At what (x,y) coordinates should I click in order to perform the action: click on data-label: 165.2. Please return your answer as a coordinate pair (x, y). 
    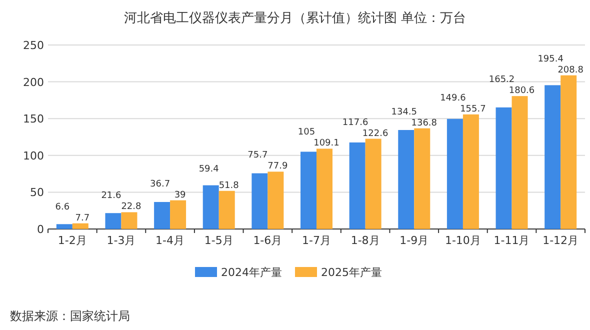
    Looking at the image, I should click on (501, 80).